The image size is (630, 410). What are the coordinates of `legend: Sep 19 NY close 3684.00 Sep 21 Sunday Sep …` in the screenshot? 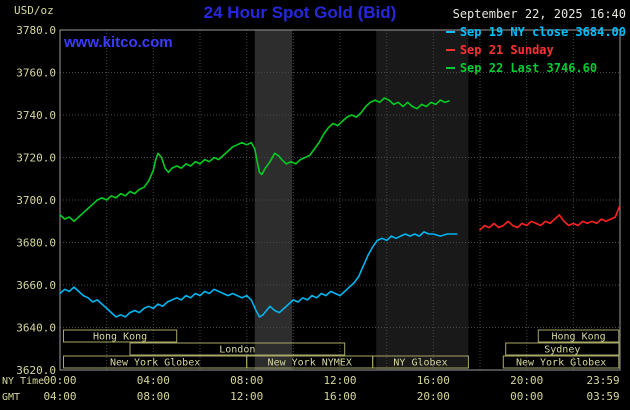 It's located at (535, 50).